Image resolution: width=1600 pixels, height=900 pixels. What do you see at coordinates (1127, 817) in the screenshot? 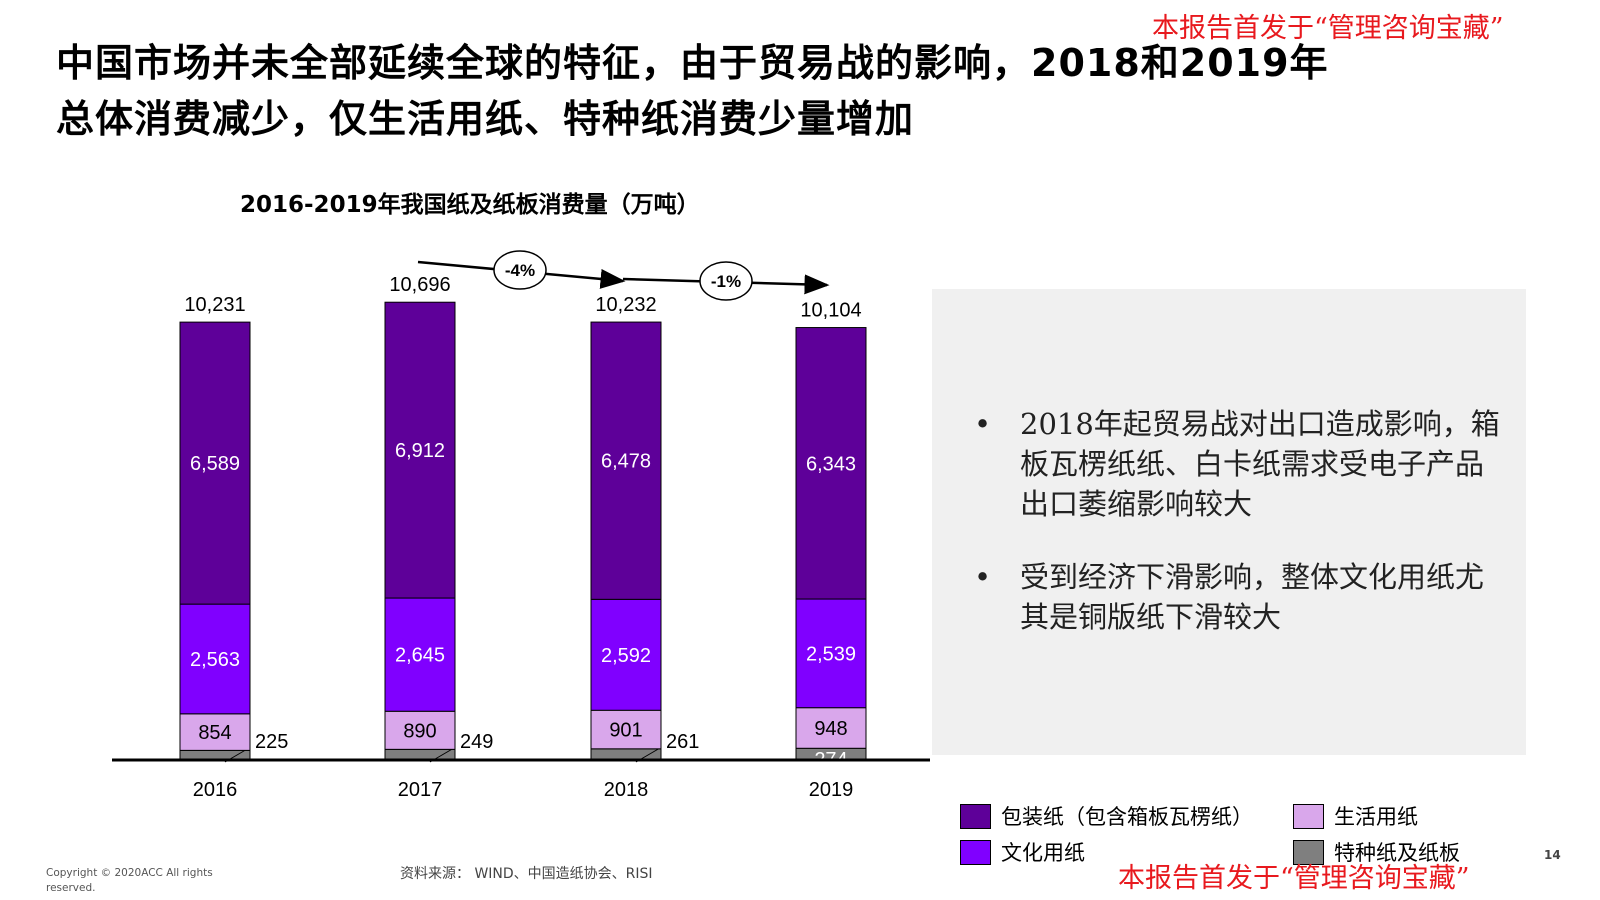
I see `legend-label: 包装纸（包含箱板瓦楞纸）` at bounding box center [1127, 817].